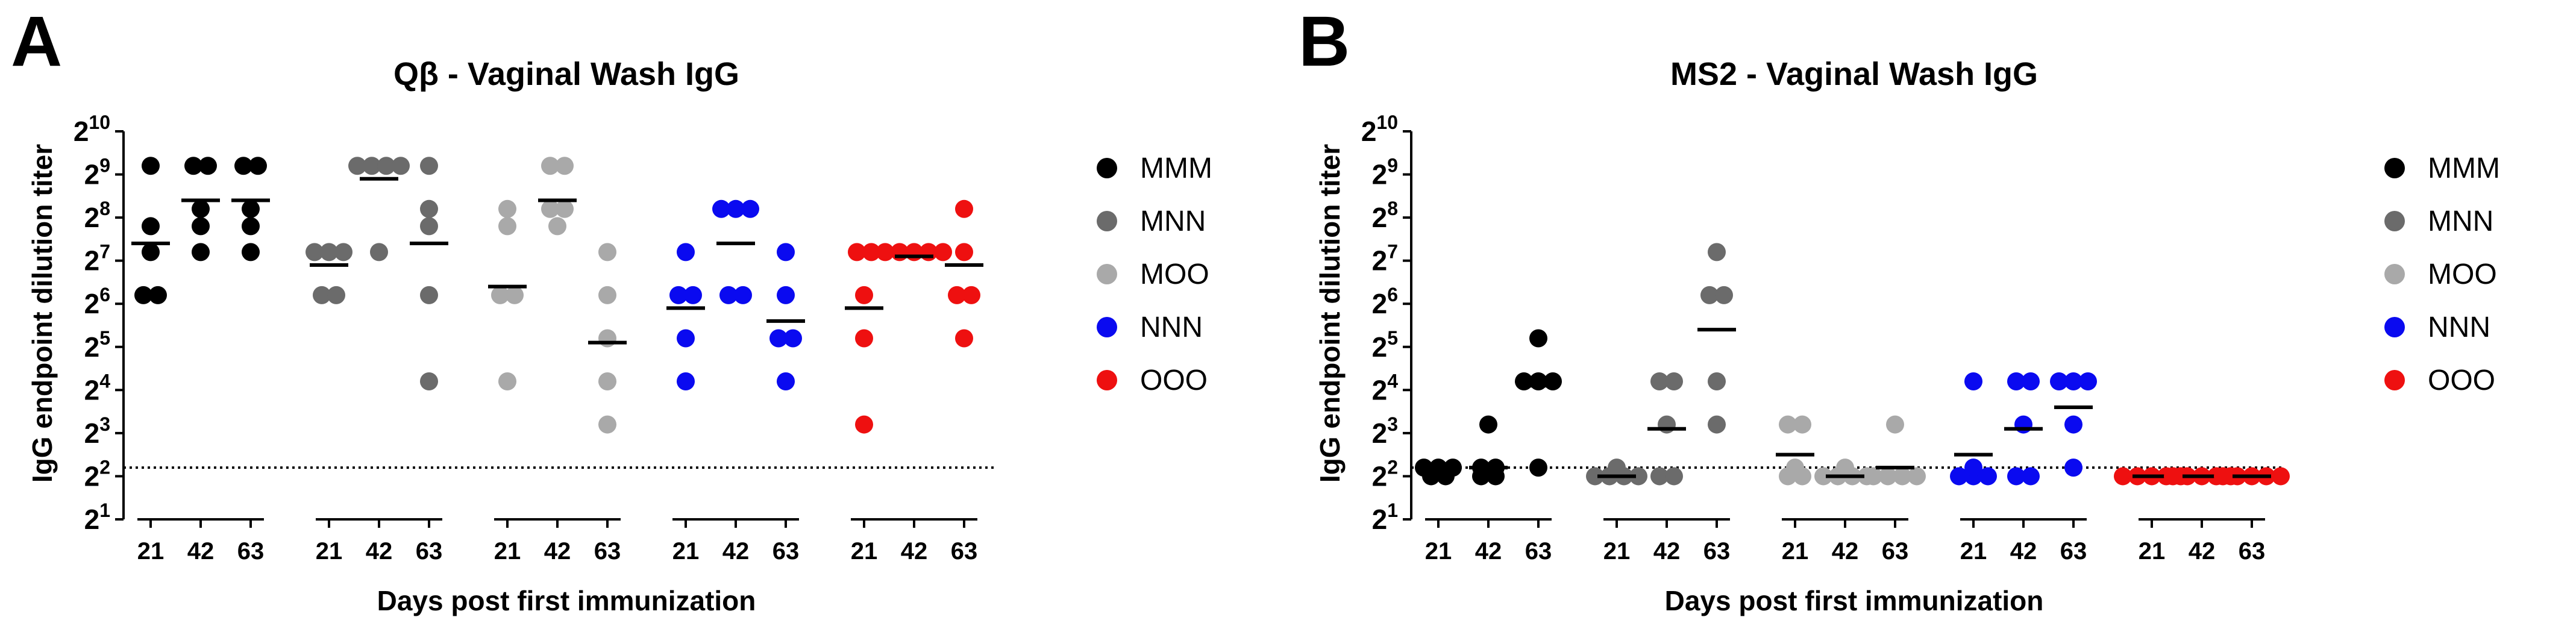 The image size is (2576, 629). What do you see at coordinates (1154, 168) in the screenshot?
I see `legend-item-mmm: MMM` at bounding box center [1154, 168].